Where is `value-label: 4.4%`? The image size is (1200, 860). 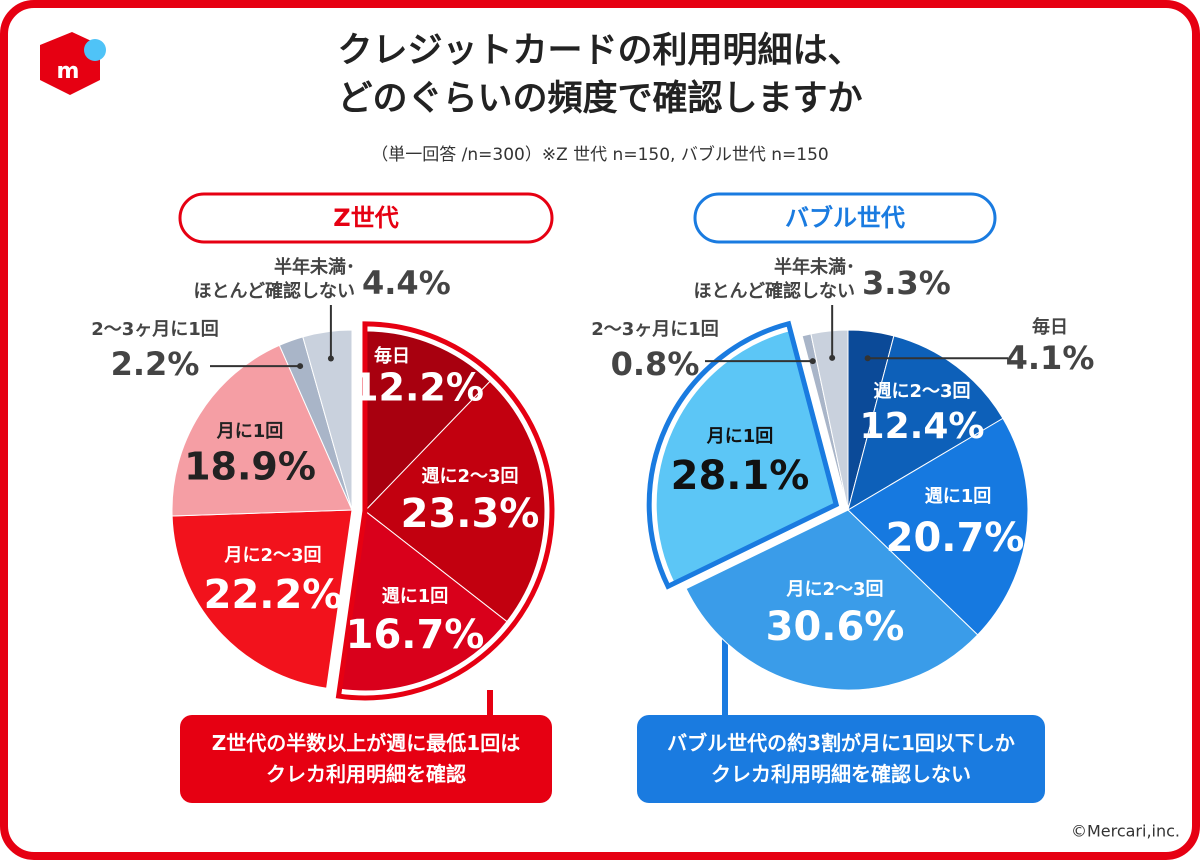 value-label: 4.4% is located at coordinates (406, 283).